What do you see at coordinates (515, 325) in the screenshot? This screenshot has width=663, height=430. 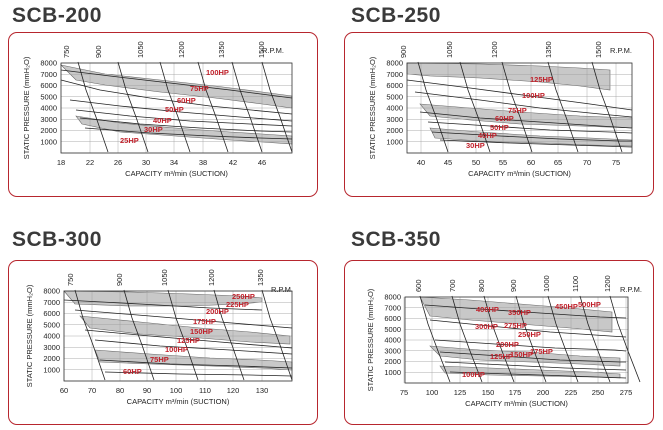 I see `hp-label: 275HP` at bounding box center [515, 325].